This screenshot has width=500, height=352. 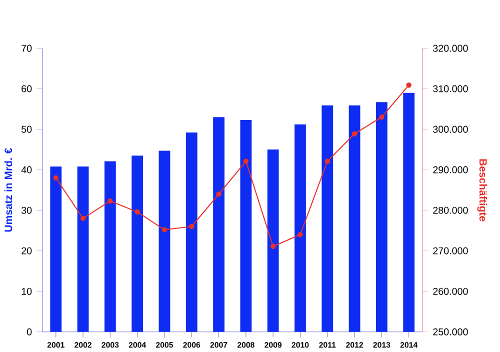 I want to click on y-tick-label: 0, so click(x=29, y=332).